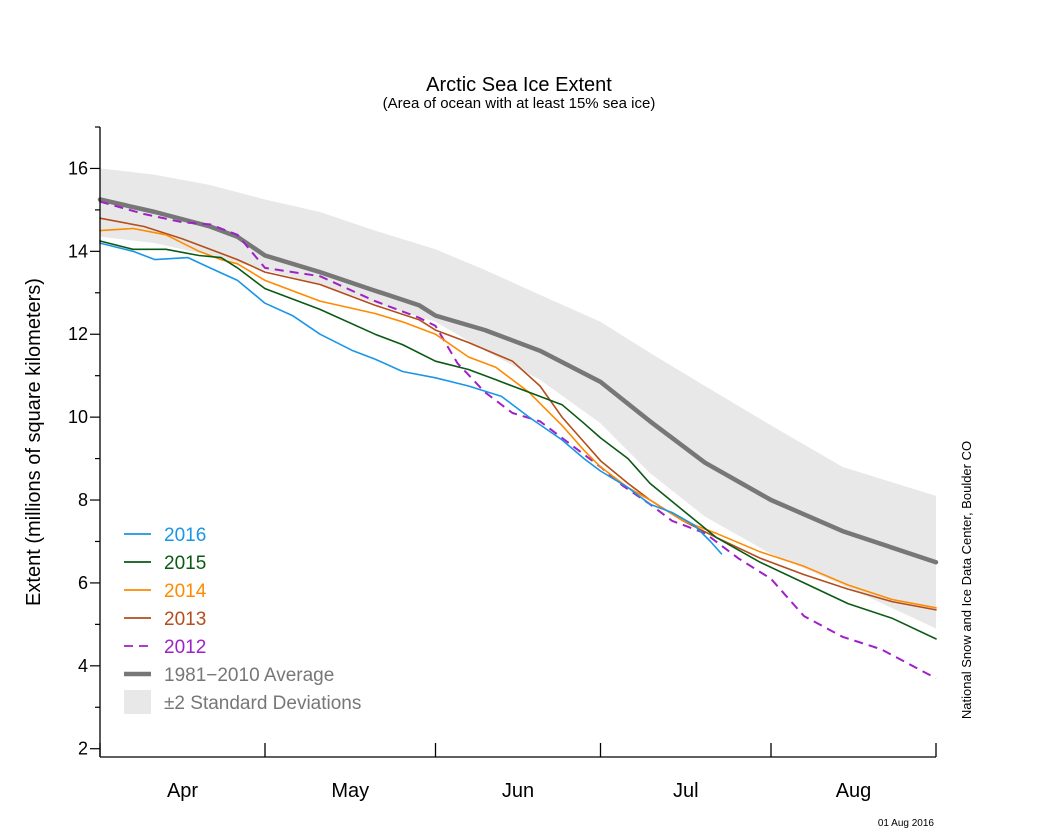 This screenshot has width=1050, height=840. Describe the element at coordinates (185, 591) in the screenshot. I see `legend-label: 2014` at that location.